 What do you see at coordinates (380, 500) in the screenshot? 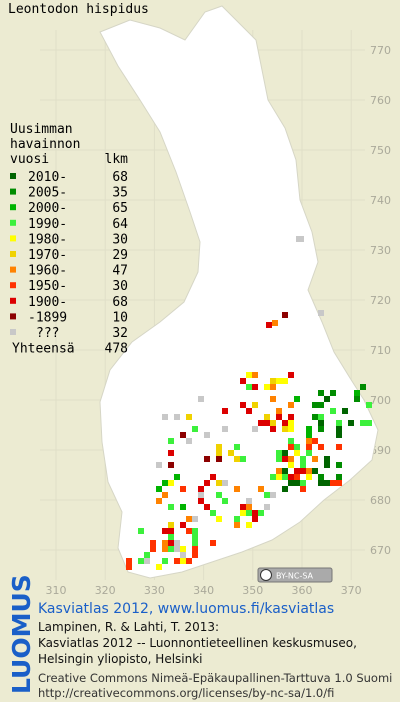
I see `y-grid-label: 680` at bounding box center [380, 500].